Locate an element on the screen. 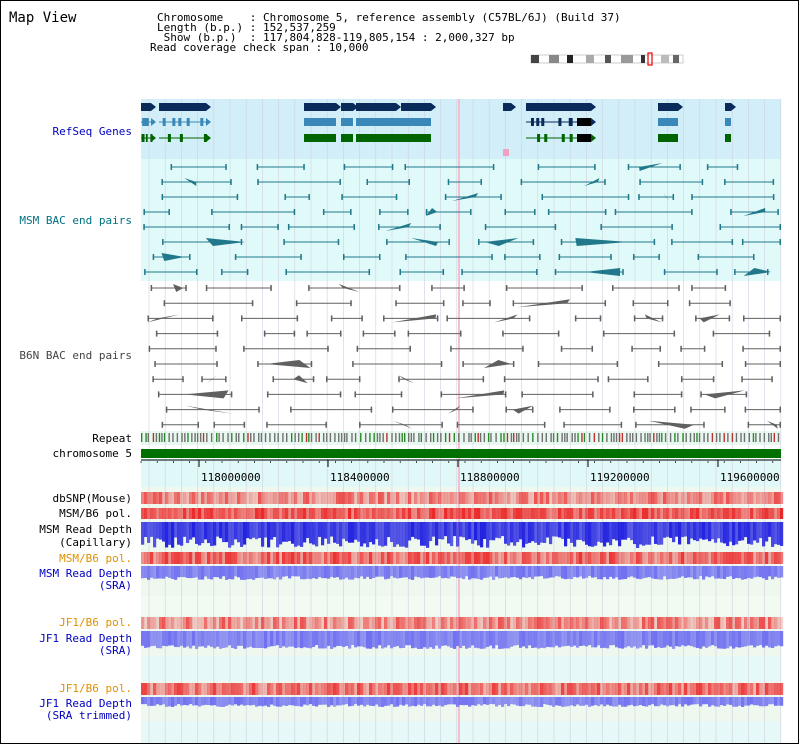 Image resolution: width=800 pixels, height=745 pixels. track-label-repeat: Repeat is located at coordinates (112, 438).